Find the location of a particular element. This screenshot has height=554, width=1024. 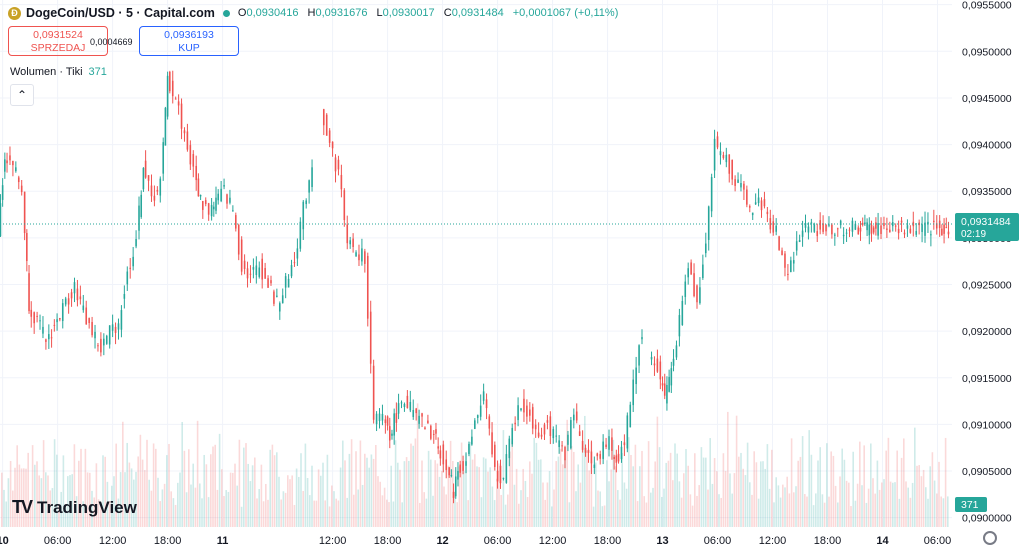

symbol-title: DogeCoin/USD · 5 · Capital.com is located at coordinates (120, 13).